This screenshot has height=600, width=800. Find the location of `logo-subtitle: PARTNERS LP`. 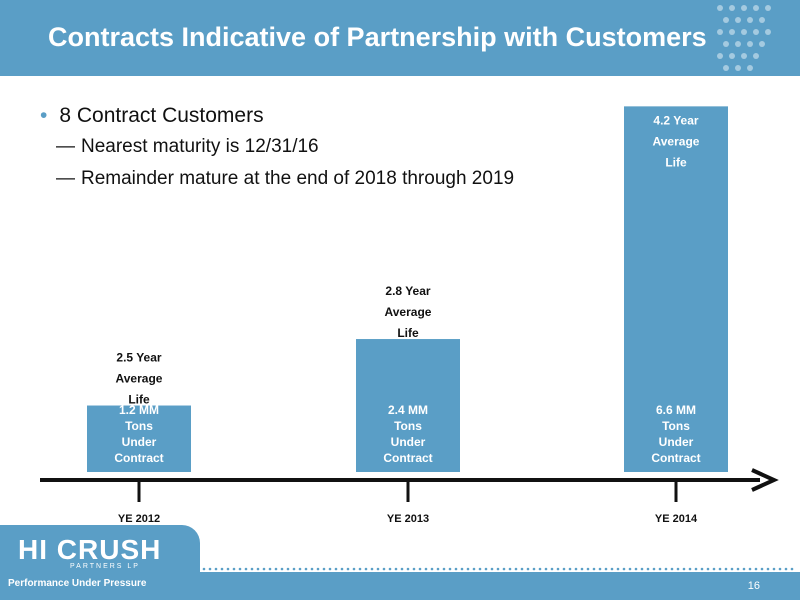

logo-subtitle: PARTNERS LP is located at coordinates (105, 566).